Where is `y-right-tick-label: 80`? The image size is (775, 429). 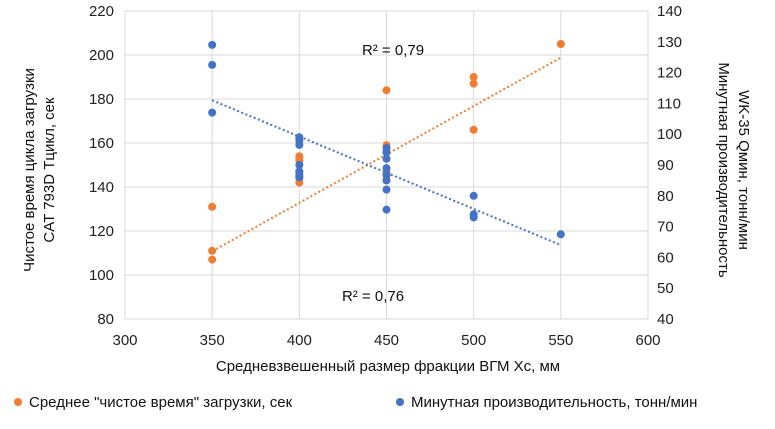
y-right-tick-label: 80 is located at coordinates (665, 196).